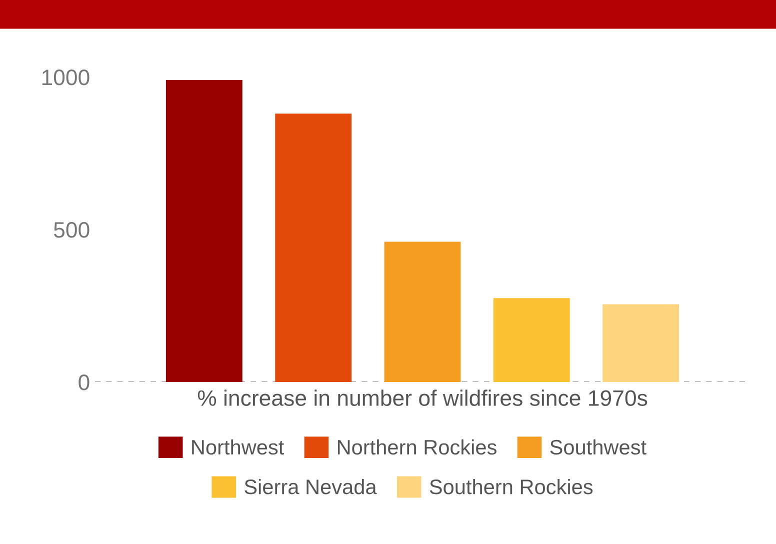  What do you see at coordinates (66, 78) in the screenshot?
I see `y-tick-label: 1000` at bounding box center [66, 78].